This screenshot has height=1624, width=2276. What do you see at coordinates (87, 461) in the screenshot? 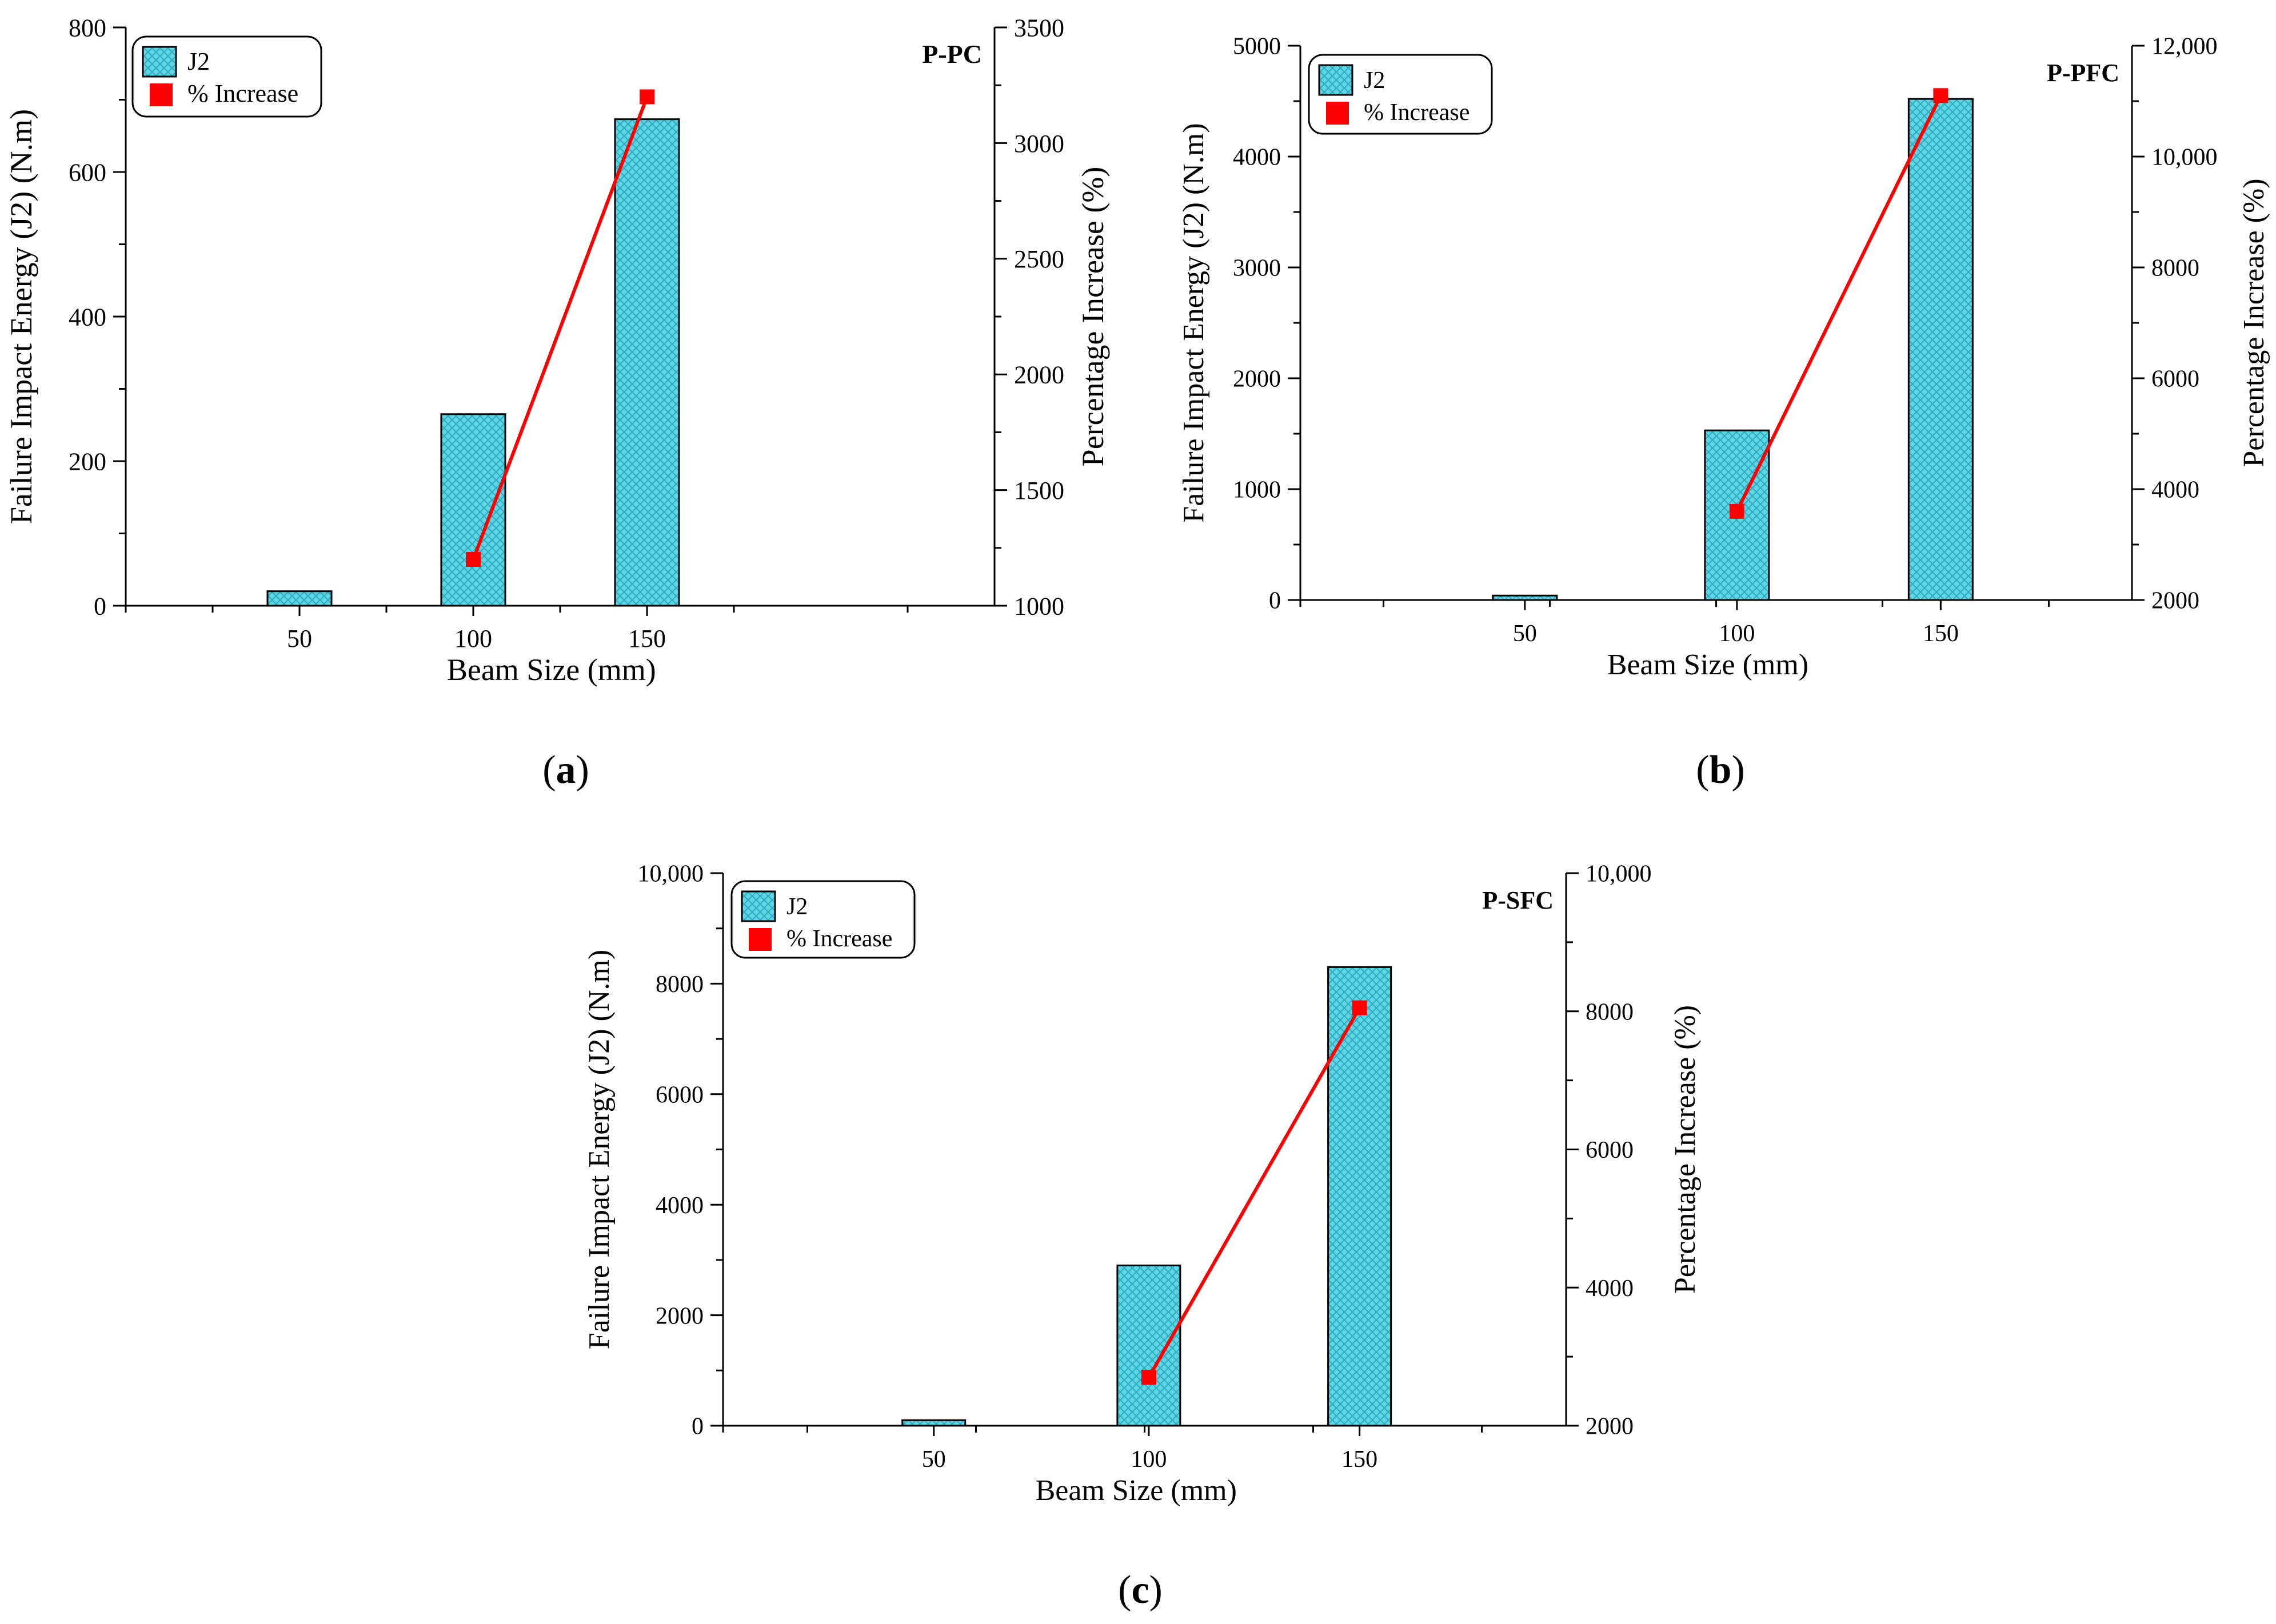
I see `y-tick-label: 200` at bounding box center [87, 461].